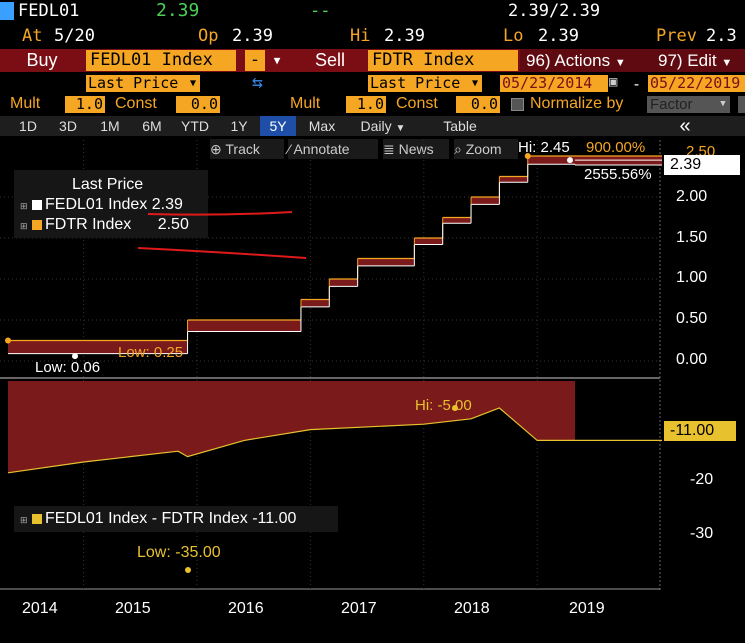 The height and width of the screenshot is (643, 745). I want to click on calendar-icon: ▣, so click(613, 82).